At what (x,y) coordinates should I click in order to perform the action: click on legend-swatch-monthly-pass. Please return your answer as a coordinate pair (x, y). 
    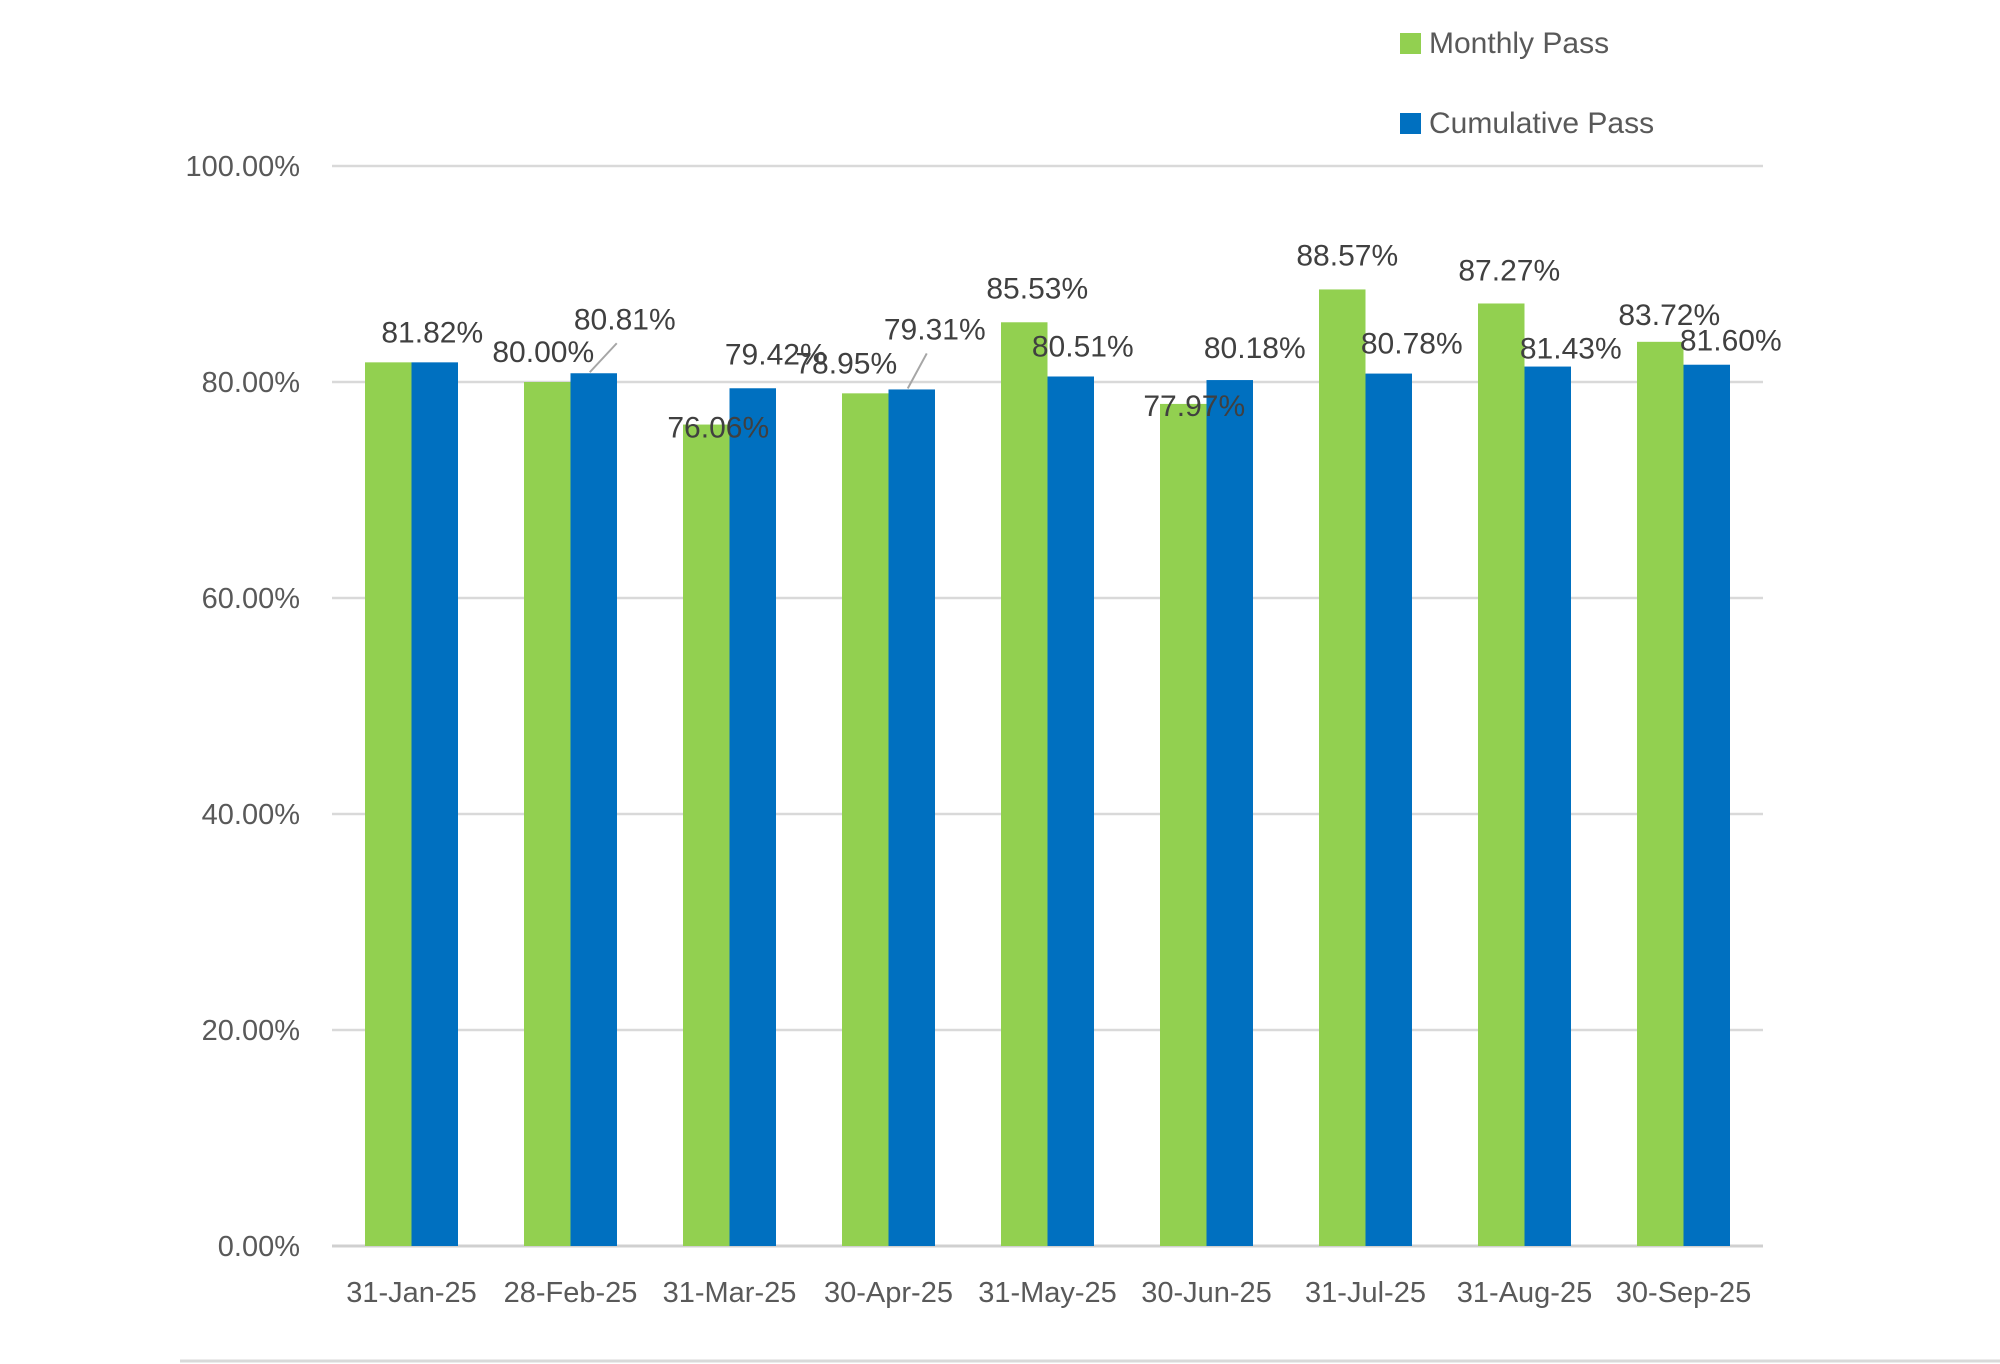
    Looking at the image, I should click on (1410, 43).